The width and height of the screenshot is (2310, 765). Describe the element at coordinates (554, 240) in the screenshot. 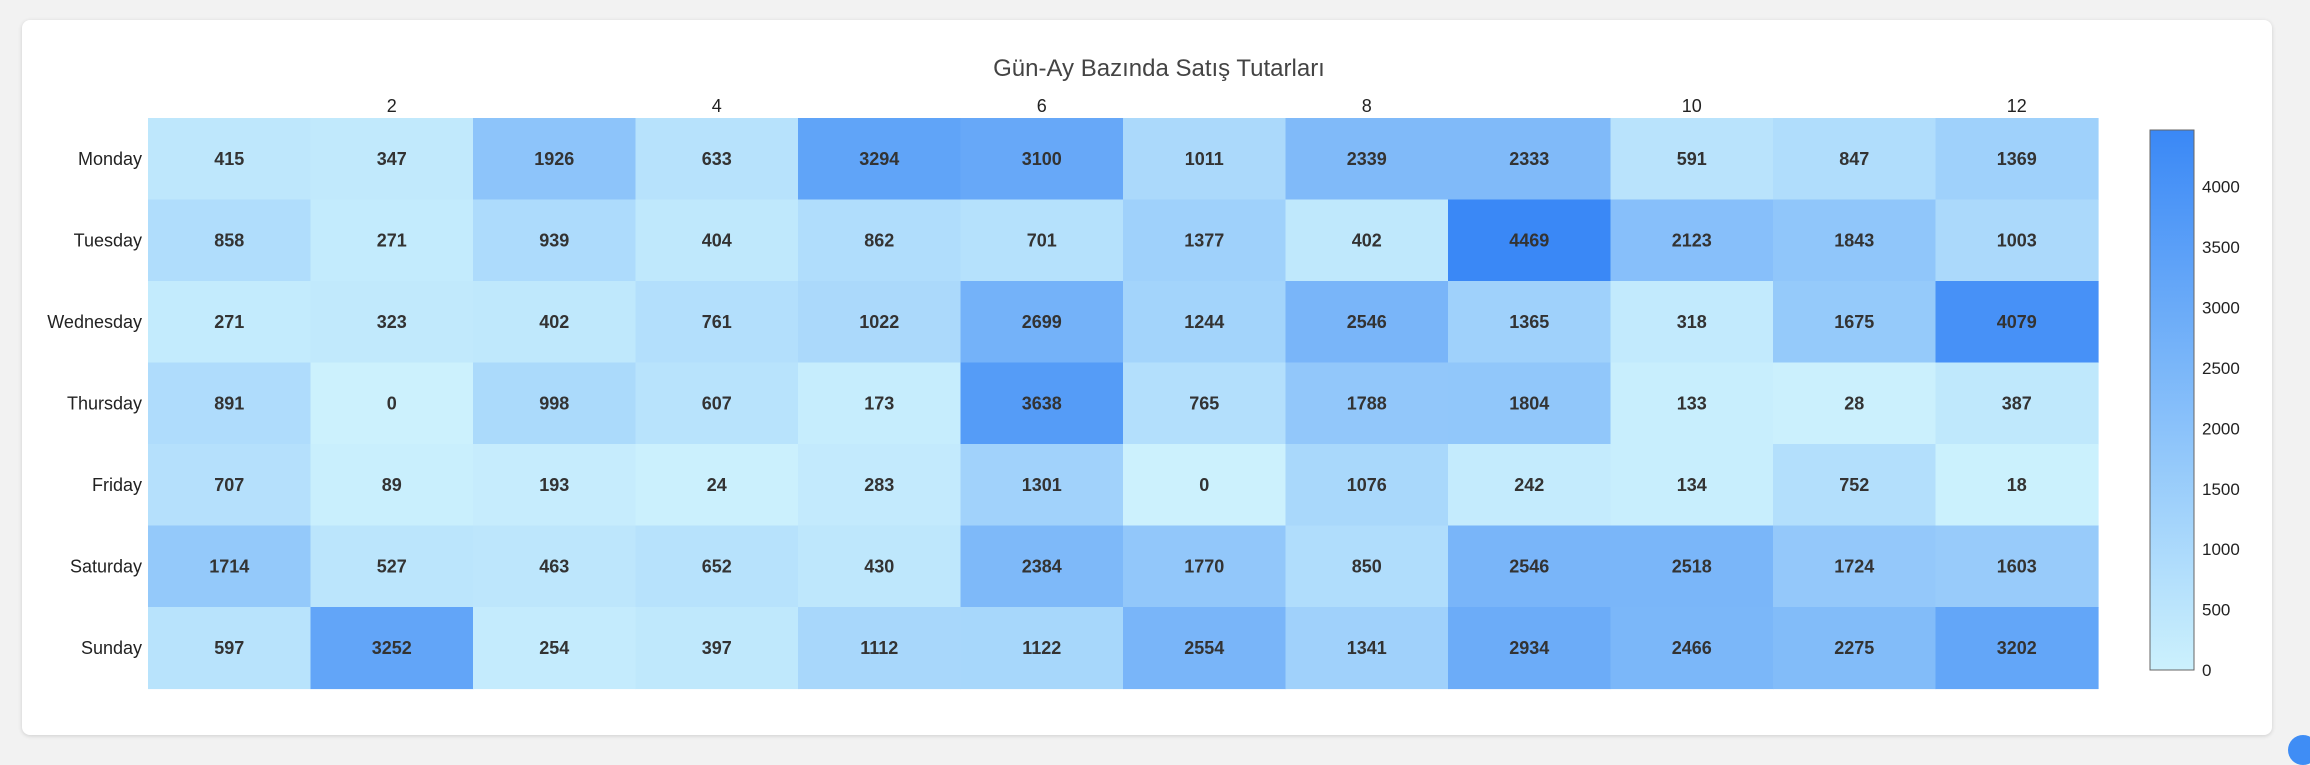

I see `cell-value-label: 939` at that location.